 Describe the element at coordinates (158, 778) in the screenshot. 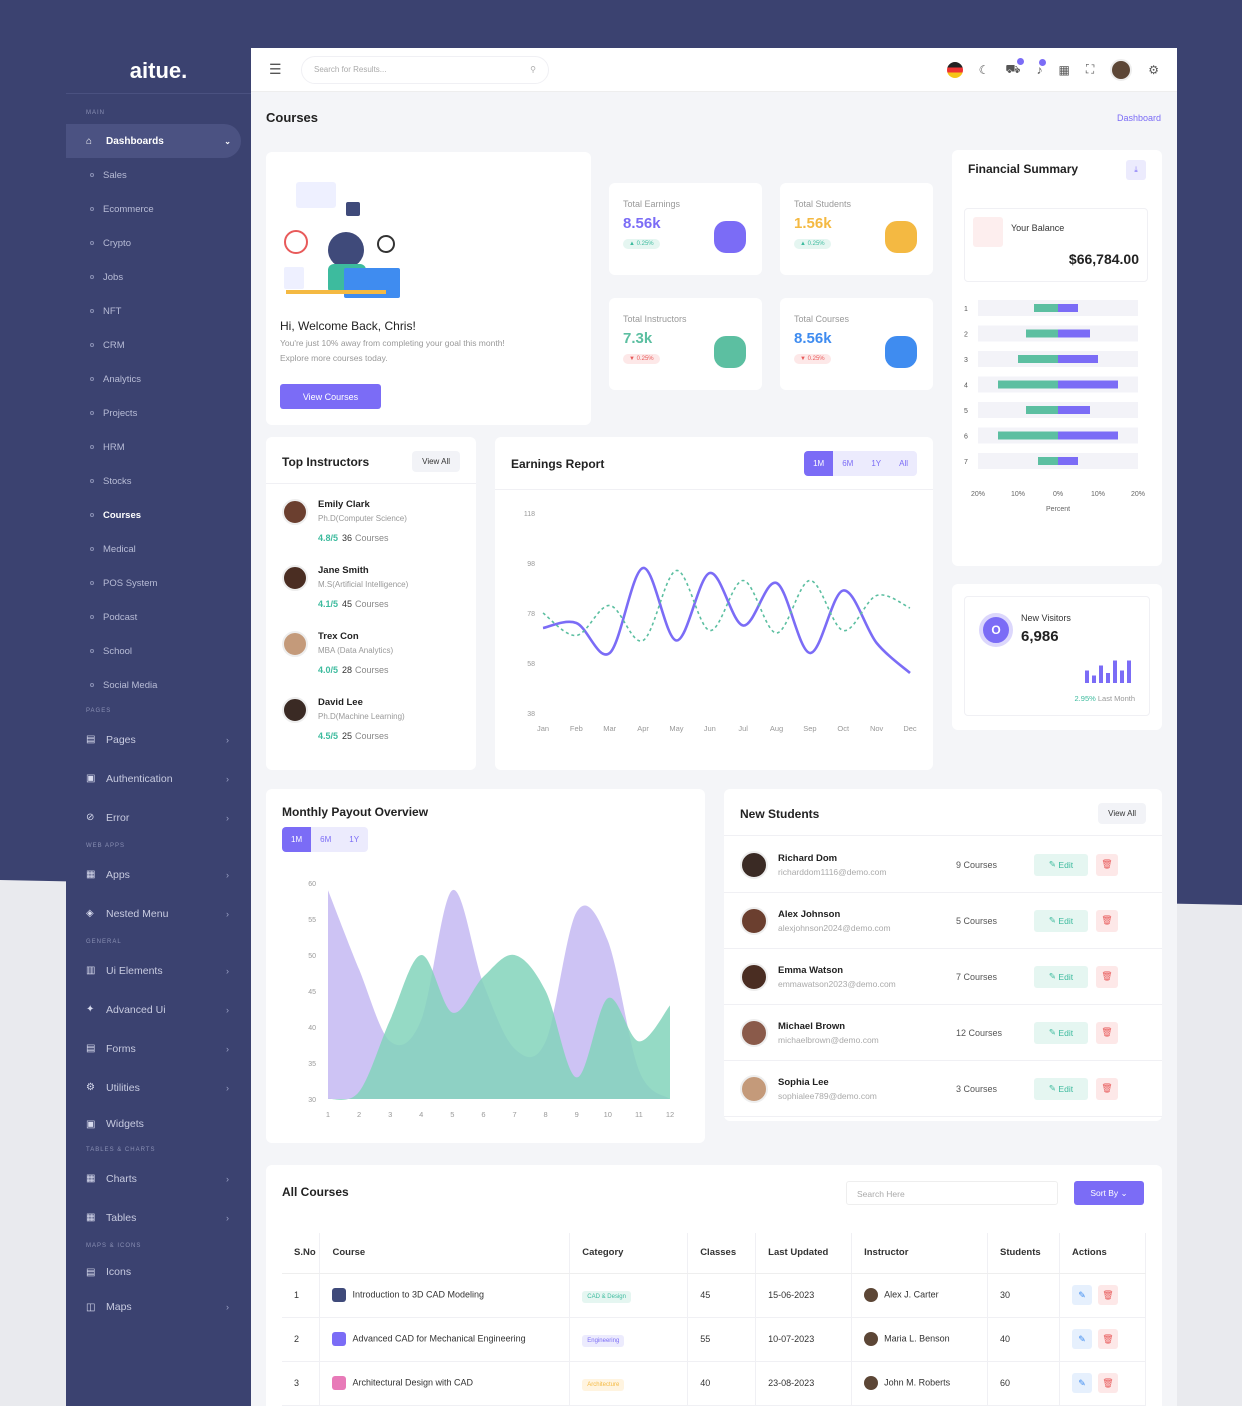

I see `sidebar-item-authentication: ▣ Authentication ›` at that location.